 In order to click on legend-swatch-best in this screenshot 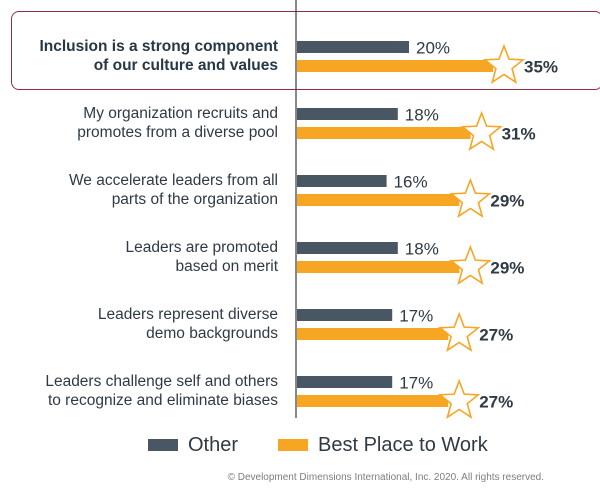, I will do `click(293, 445)`.